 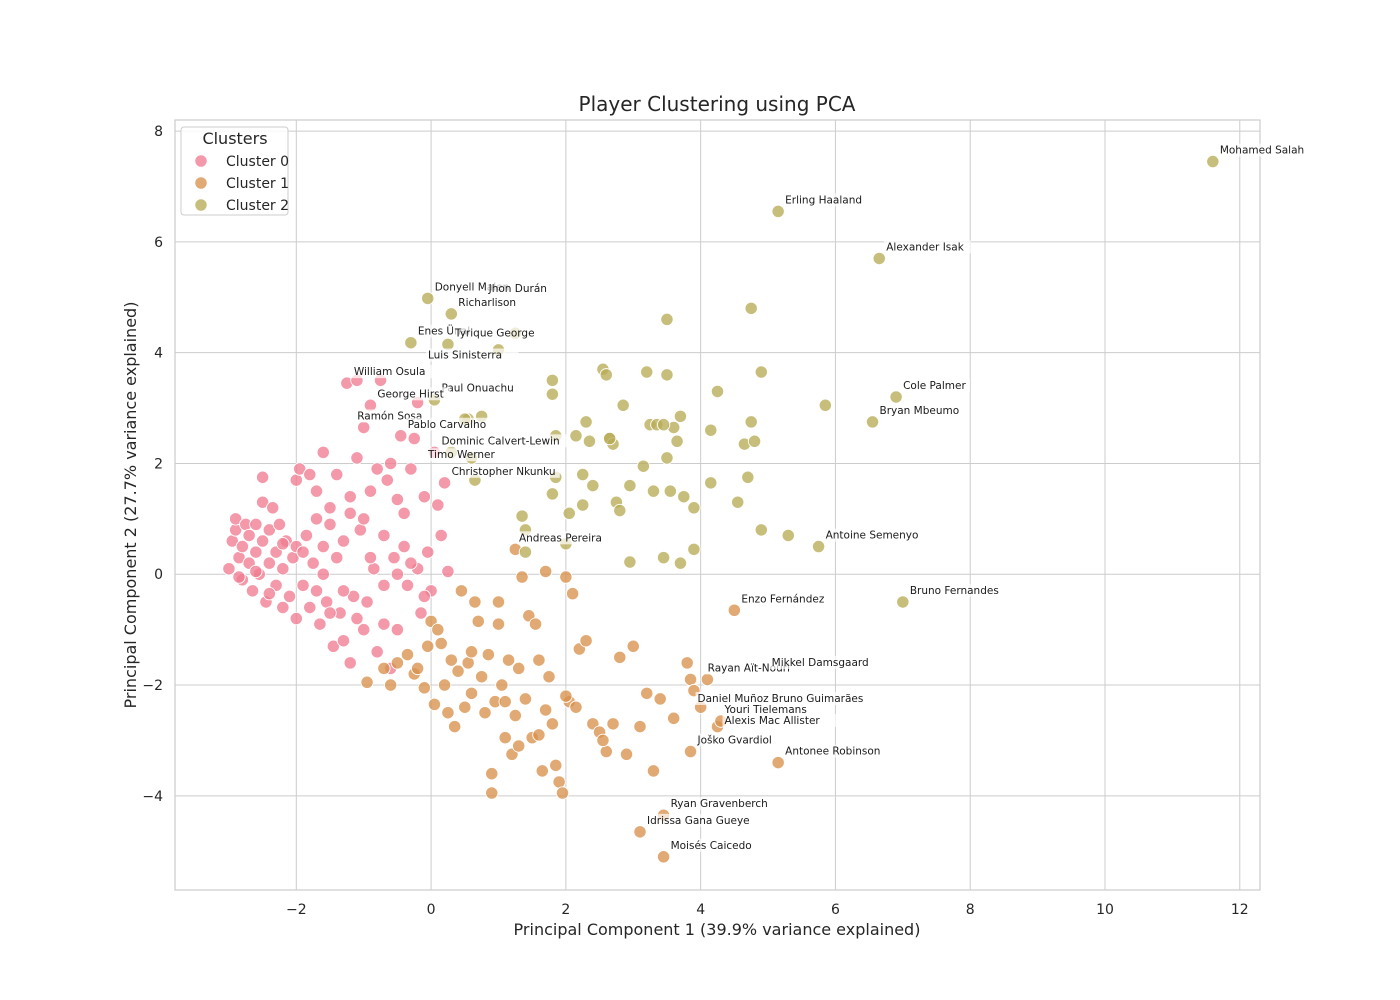 I want to click on player-annotation: Cole Palmer, so click(x=934, y=386).